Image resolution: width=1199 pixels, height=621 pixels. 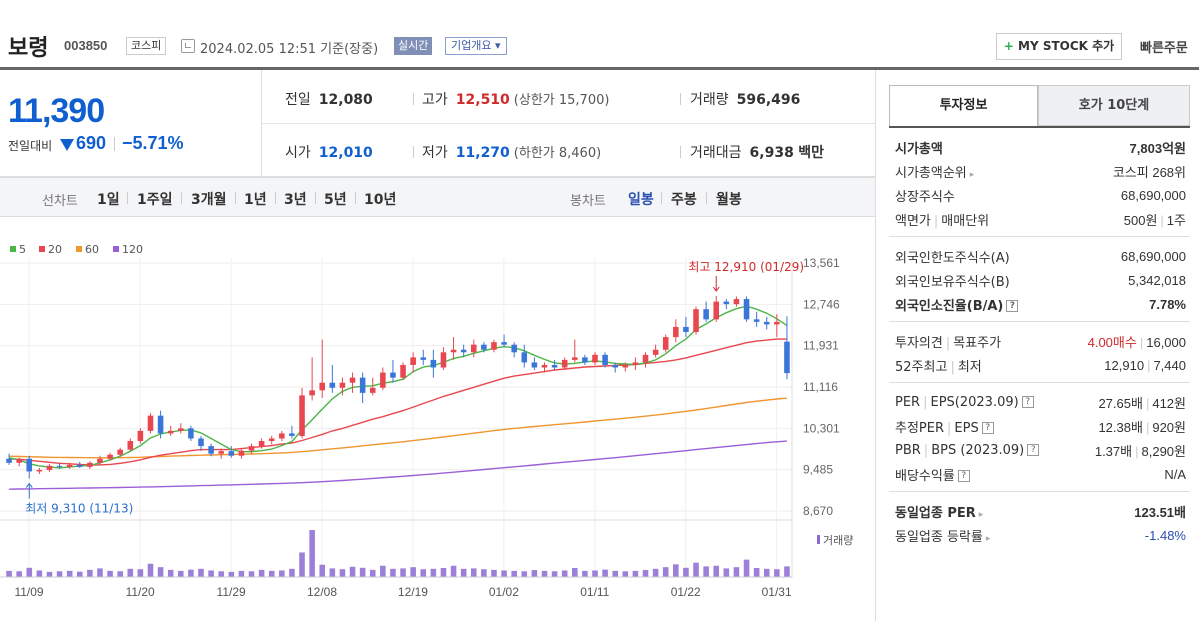 What do you see at coordinates (963, 105) in the screenshot?
I see `tab-investment-info: 투자정보` at bounding box center [963, 105].